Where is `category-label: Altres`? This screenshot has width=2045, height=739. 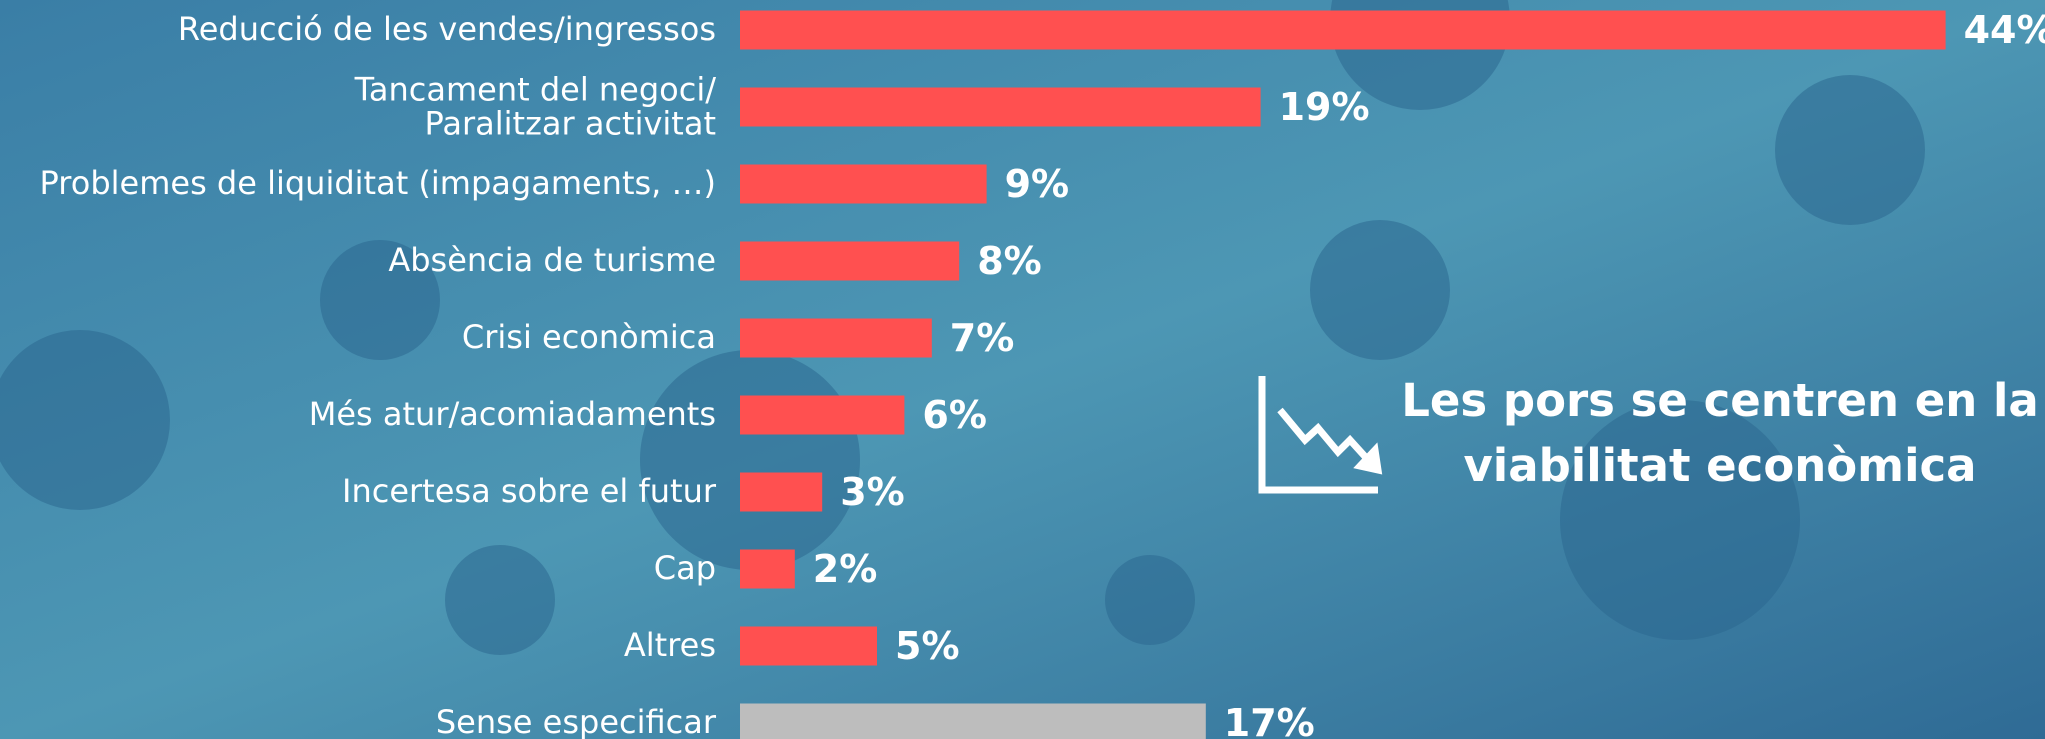 category-label: Altres is located at coordinates (669, 645).